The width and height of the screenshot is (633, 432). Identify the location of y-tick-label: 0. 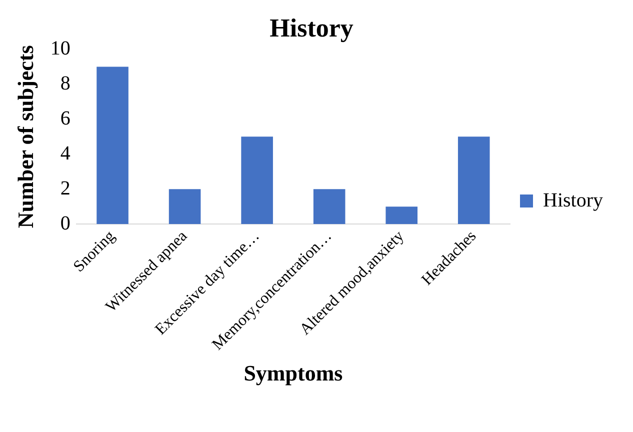
(65, 223).